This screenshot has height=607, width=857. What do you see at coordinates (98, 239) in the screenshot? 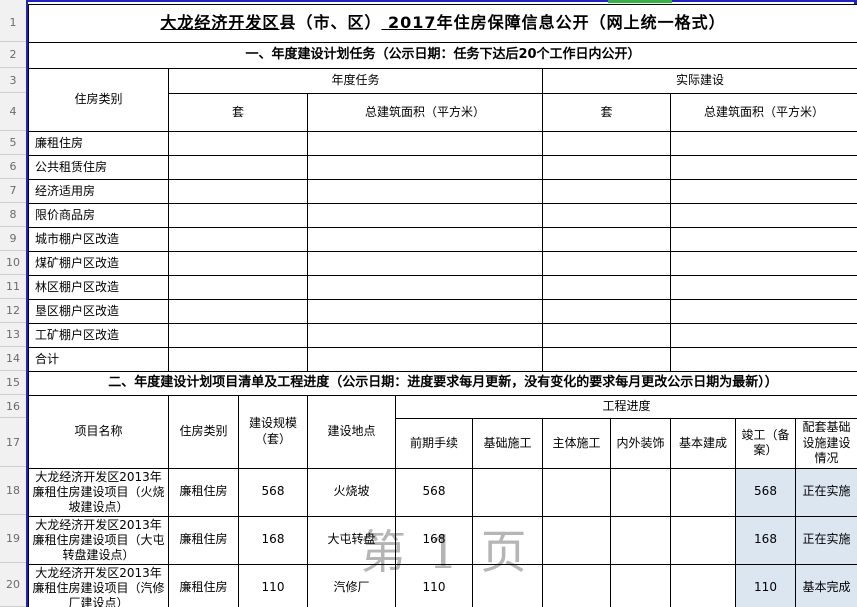
I see `housing-type-label: 城市棚户区改造` at bounding box center [98, 239].